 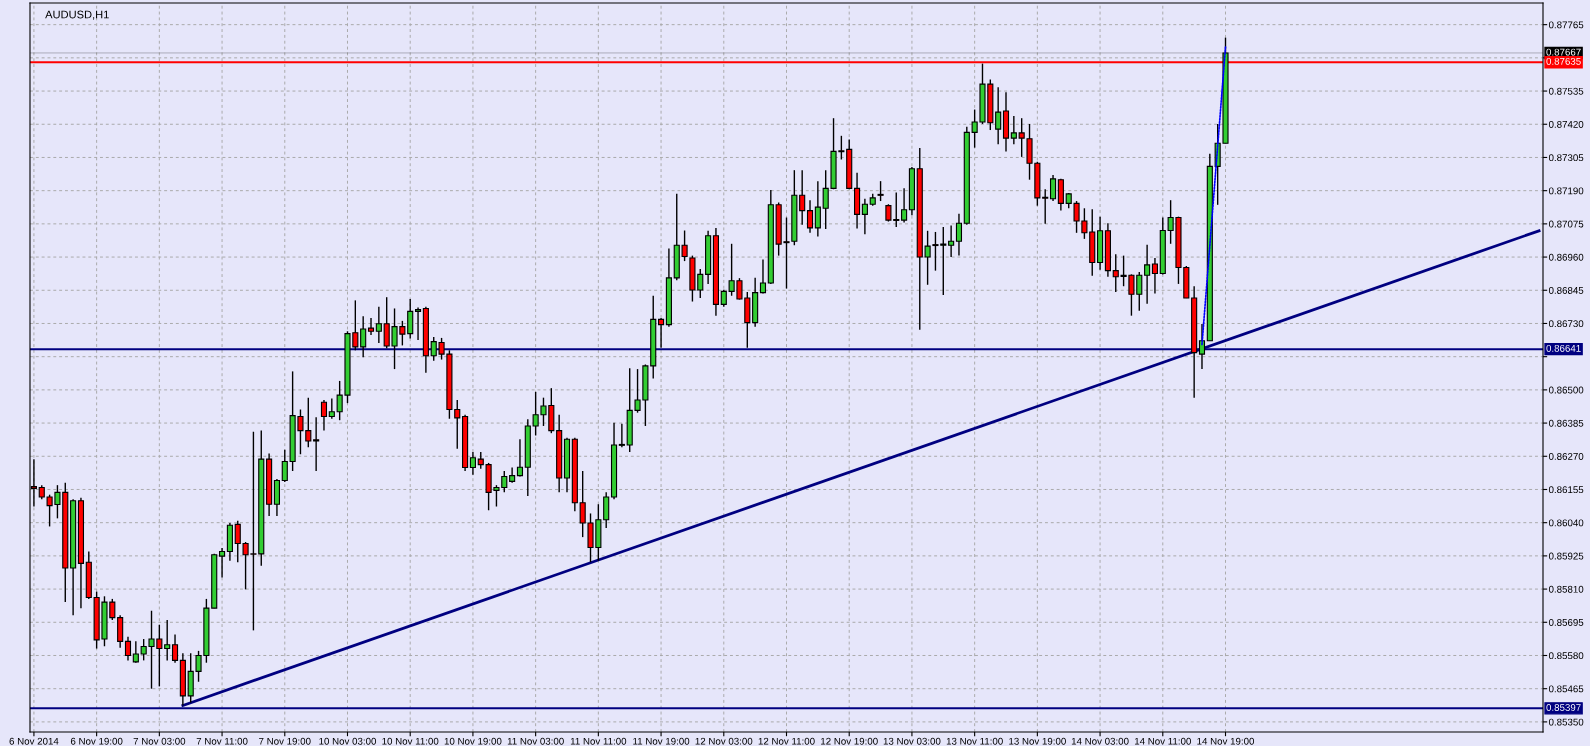 I want to click on y-tick-label: 0.87190, so click(x=1566, y=191).